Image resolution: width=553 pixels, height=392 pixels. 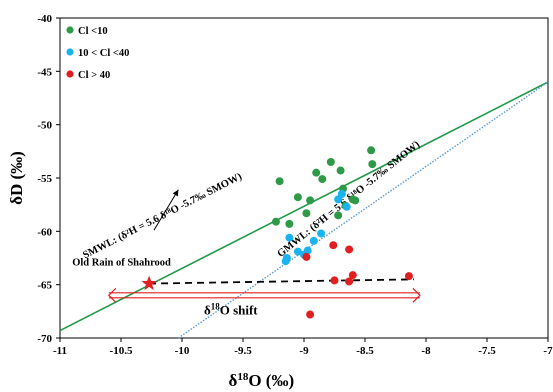 I want to click on y-tick-label: -70, so click(x=44, y=339).